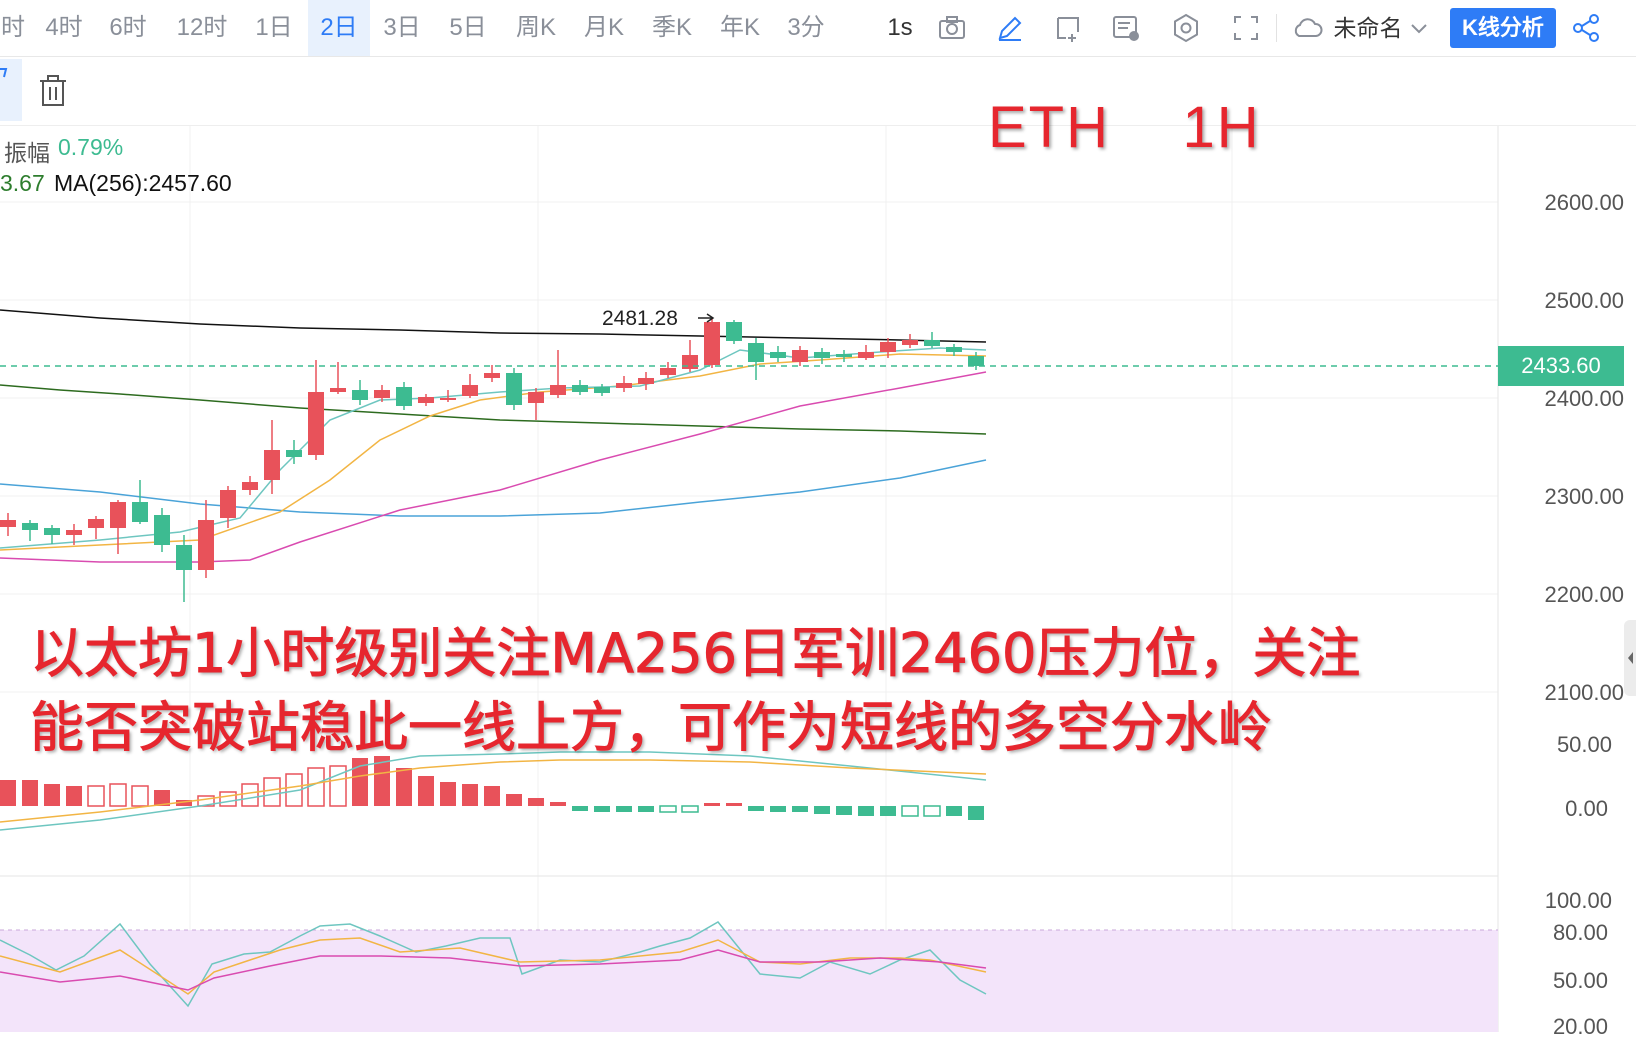 This screenshot has width=1636, height=1040. Describe the element at coordinates (818, 91) in the screenshot. I see `drawing-toolbar` at that location.